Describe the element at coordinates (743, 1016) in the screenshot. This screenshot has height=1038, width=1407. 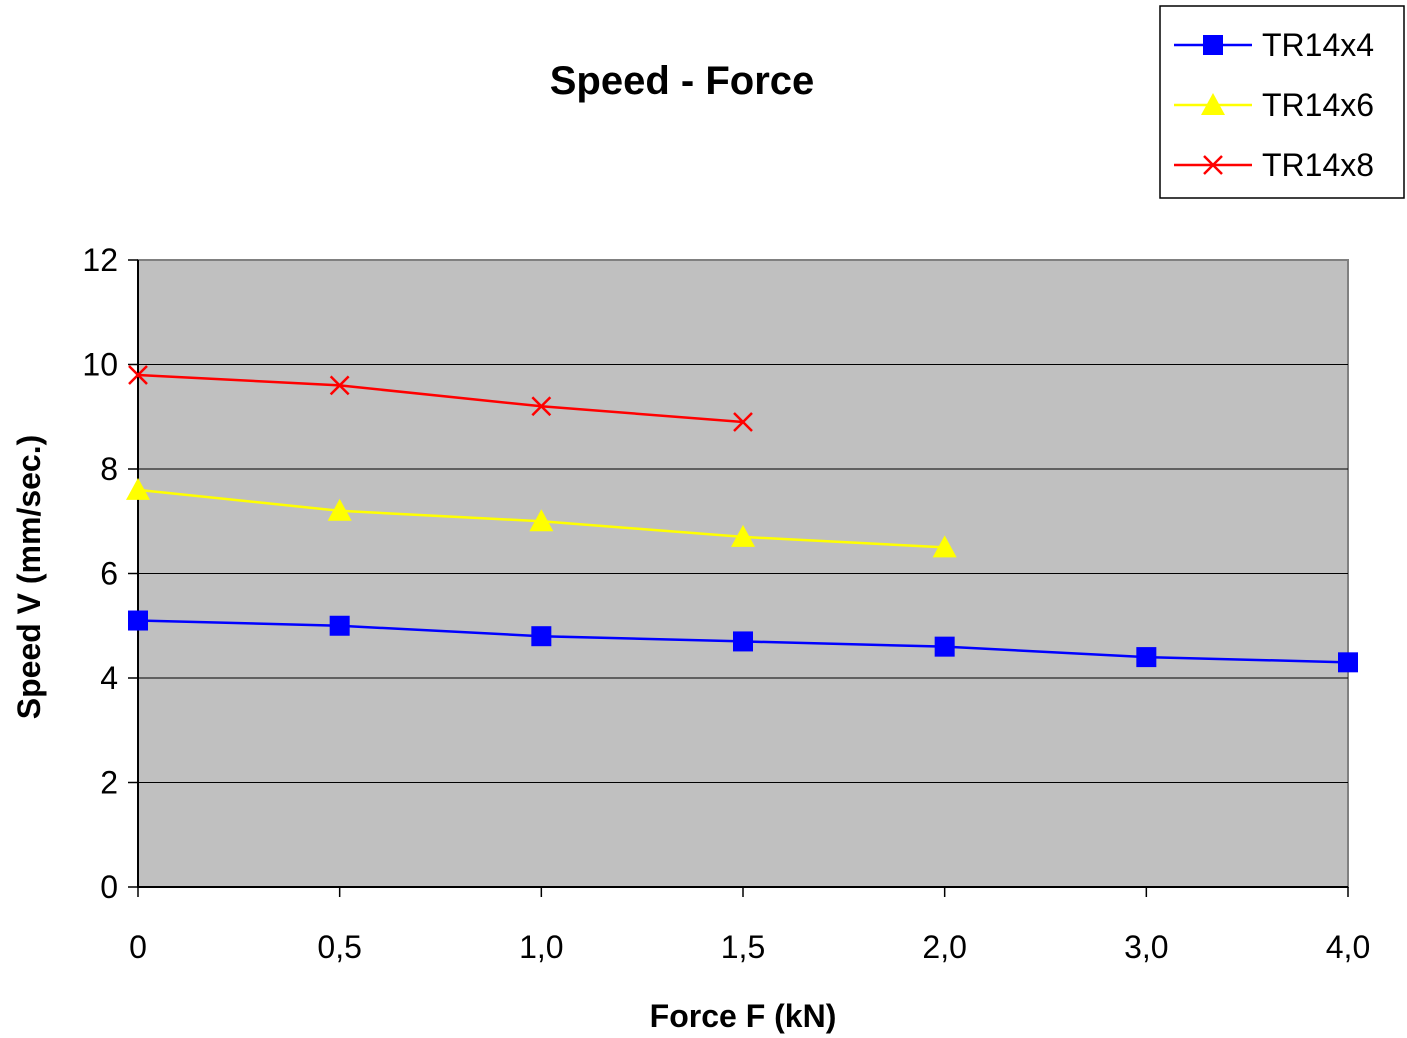
I see `x-axis-label: Force F (kN)` at that location.